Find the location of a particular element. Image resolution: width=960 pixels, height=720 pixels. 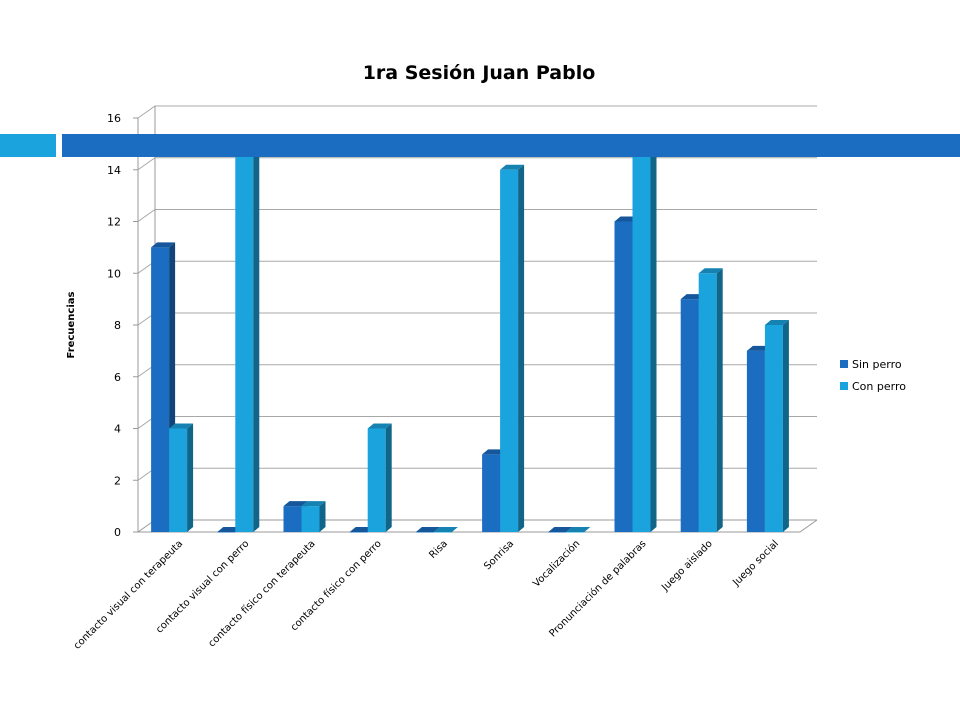

x-category-label: Risa is located at coordinates (438, 549).